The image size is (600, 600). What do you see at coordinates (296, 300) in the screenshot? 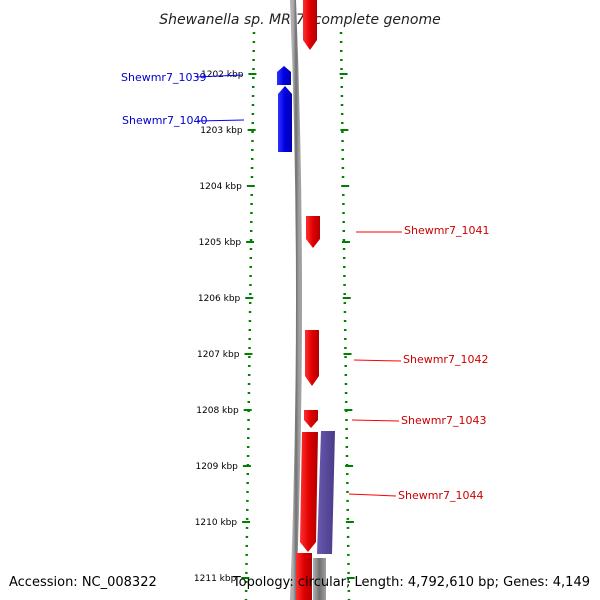
I see `genome-backbone` at bounding box center [296, 300].